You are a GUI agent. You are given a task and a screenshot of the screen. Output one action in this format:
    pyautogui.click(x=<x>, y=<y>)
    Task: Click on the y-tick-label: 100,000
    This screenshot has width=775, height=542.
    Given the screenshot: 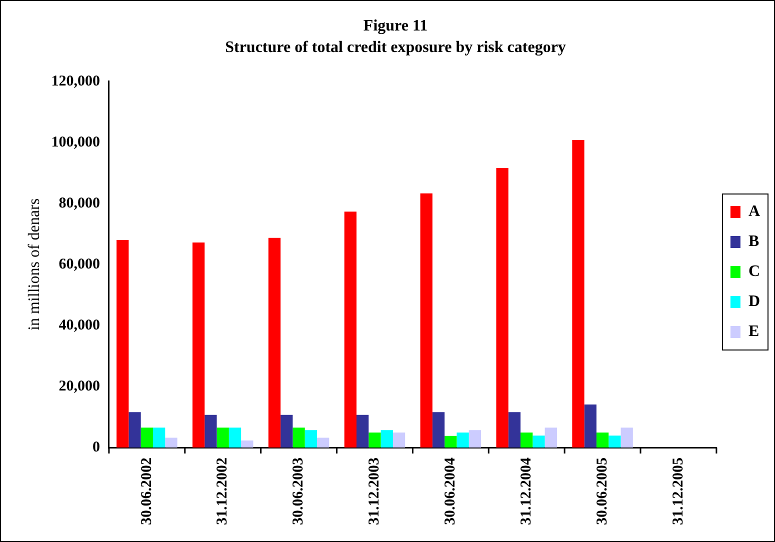 What is the action you would take?
    pyautogui.click(x=75, y=142)
    